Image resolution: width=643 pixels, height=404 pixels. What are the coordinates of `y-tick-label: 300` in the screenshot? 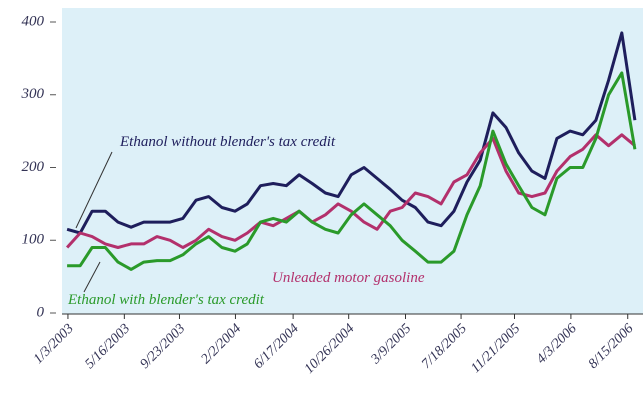 It's located at (33, 94).